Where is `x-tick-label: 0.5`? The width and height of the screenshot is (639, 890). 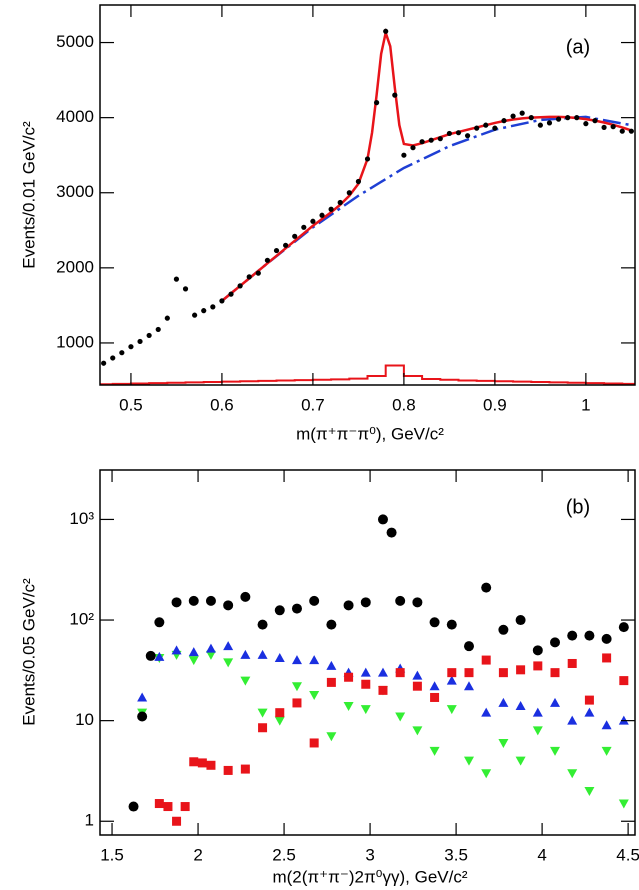 x-tick-label: 0.5 is located at coordinates (131, 404).